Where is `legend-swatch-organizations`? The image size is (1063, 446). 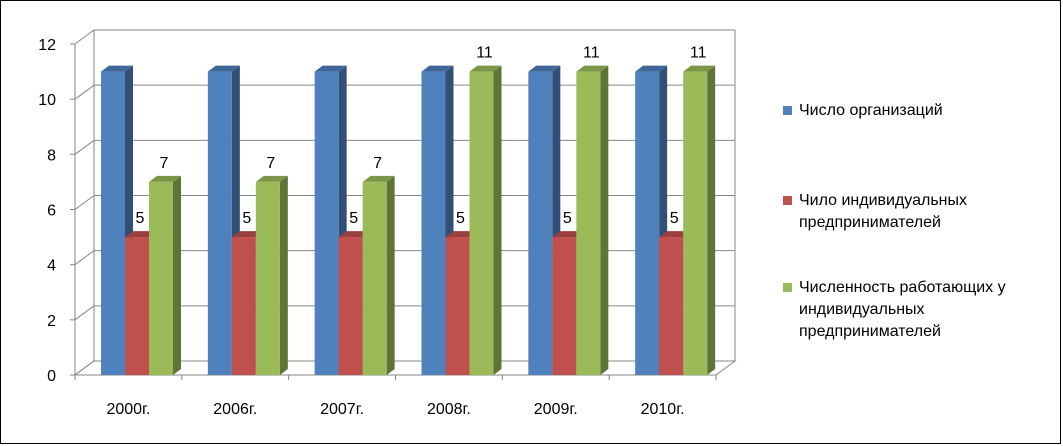
legend-swatch-organizations is located at coordinates (787, 110).